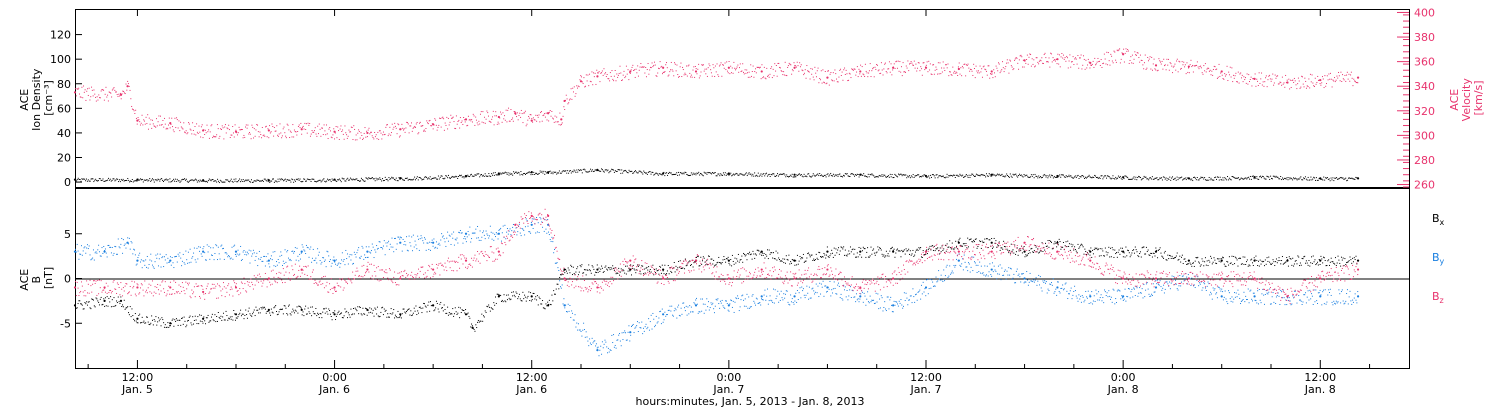 Image resolution: width=1500 pixels, height=410 pixels. I want to click on velocity-point, so click(127, 86).